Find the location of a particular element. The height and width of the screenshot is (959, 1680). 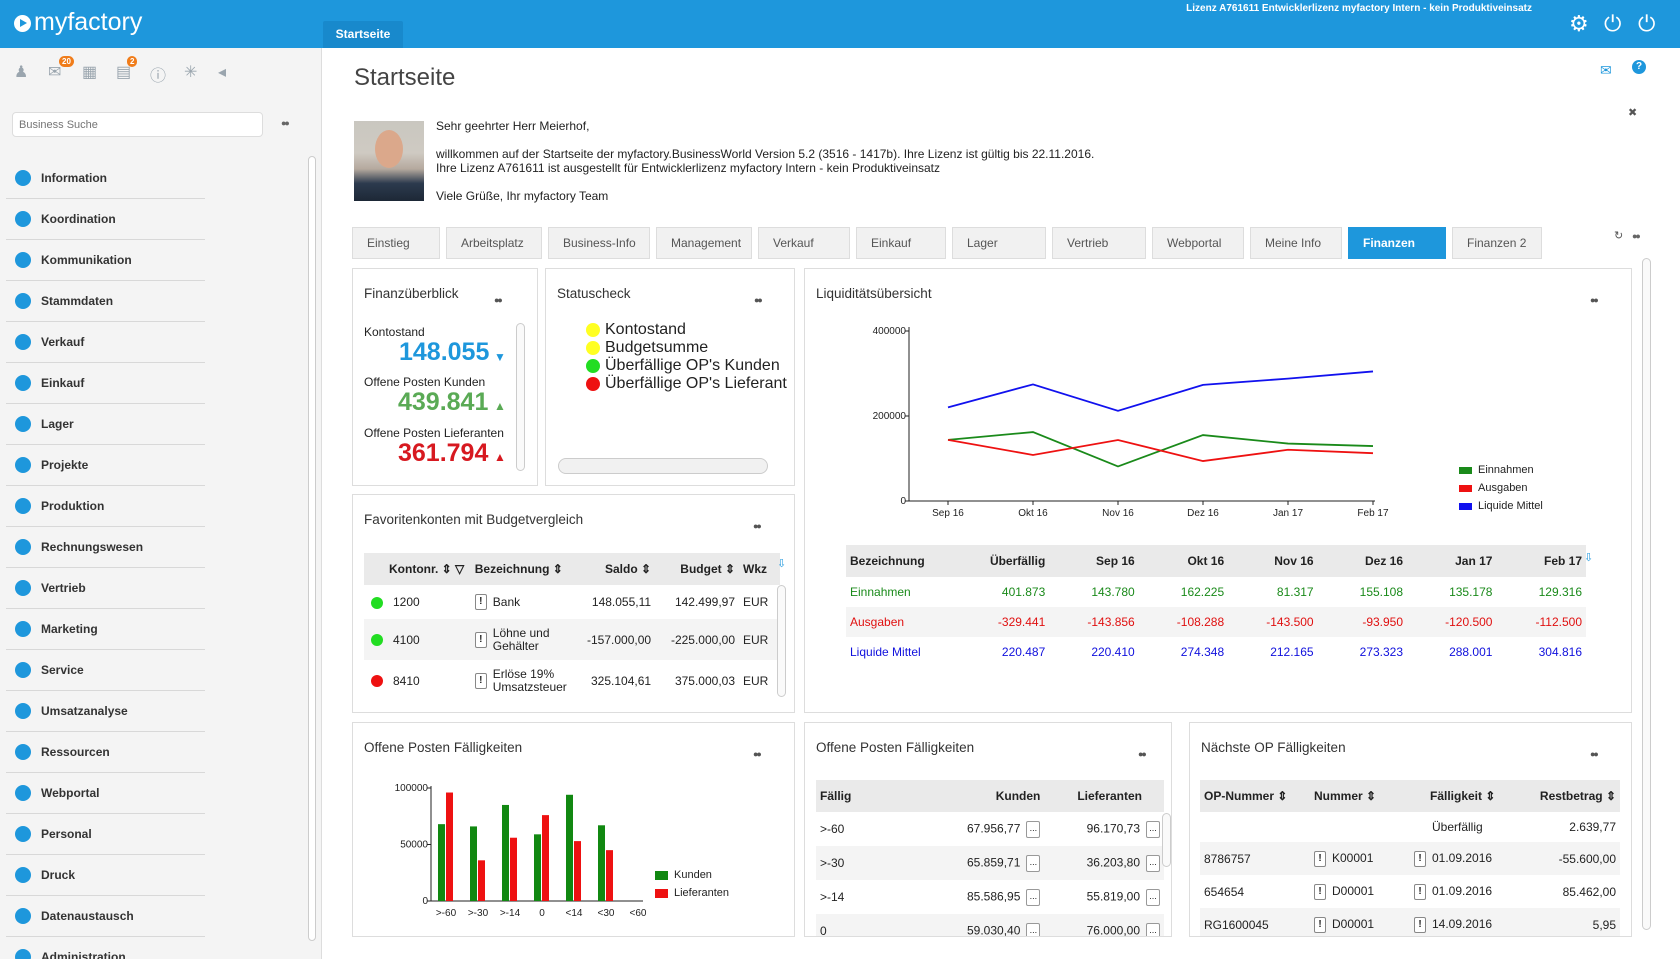

sidebar-item-service: Service is located at coordinates (105, 670).